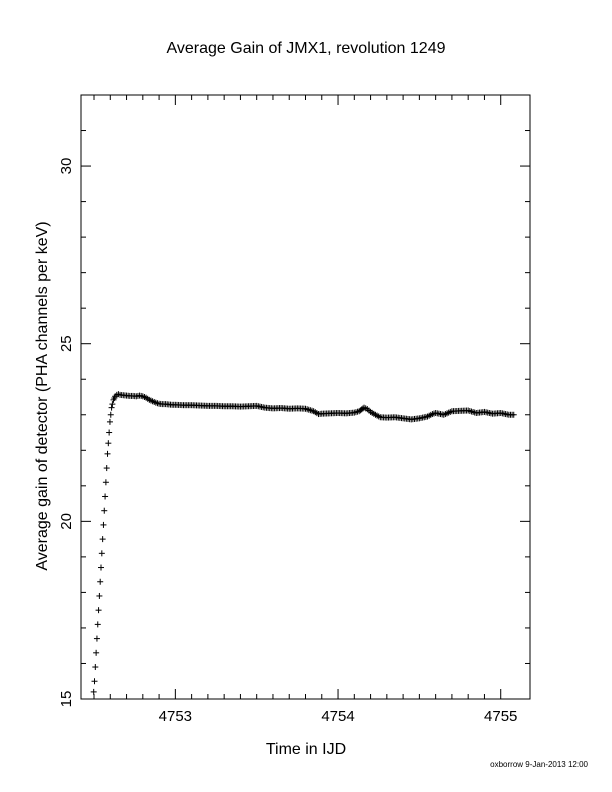  I want to click on y-tick-label: 25, so click(66, 343).